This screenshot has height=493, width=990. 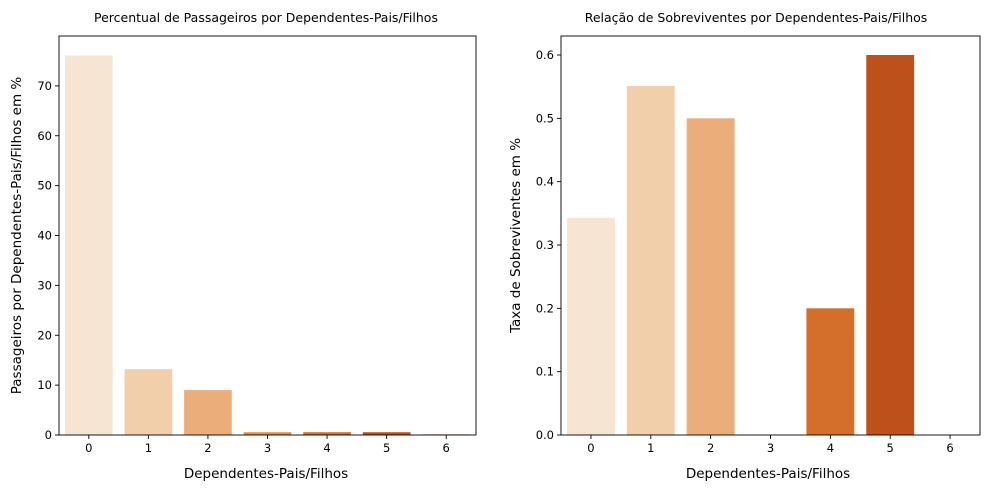 I want to click on y-tick-label: 10, so click(x=44, y=385).